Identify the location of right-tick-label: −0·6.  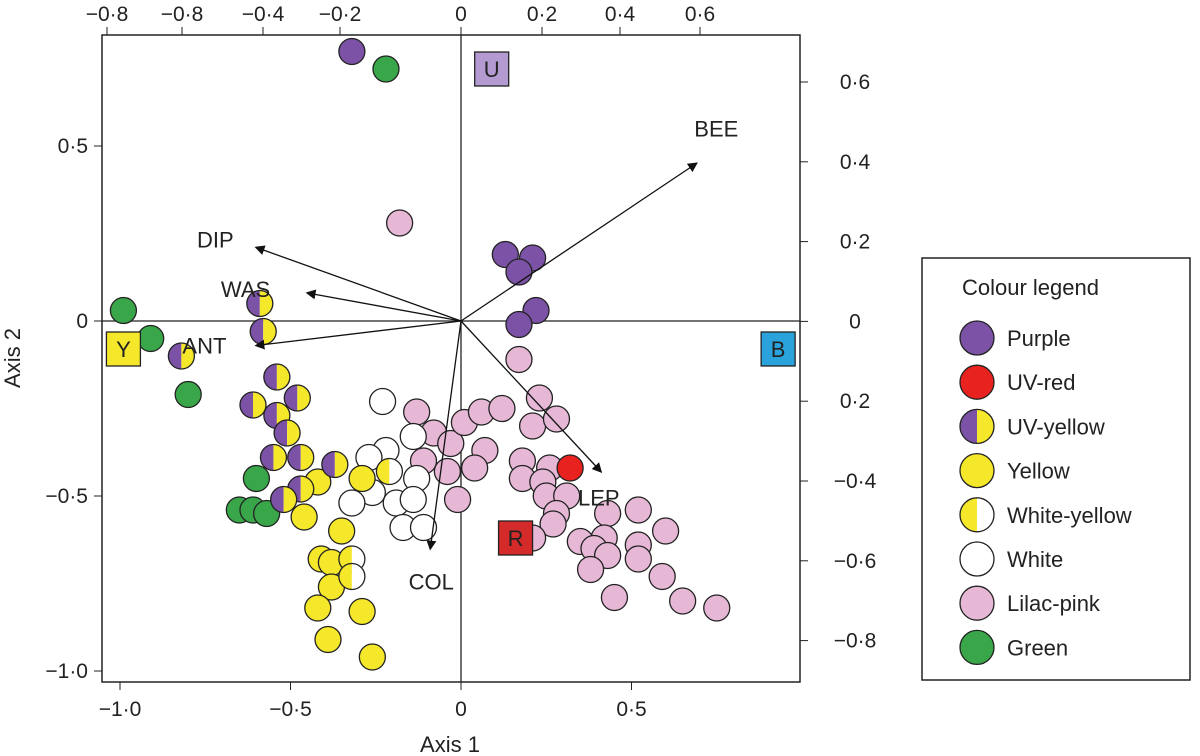
(855, 561).